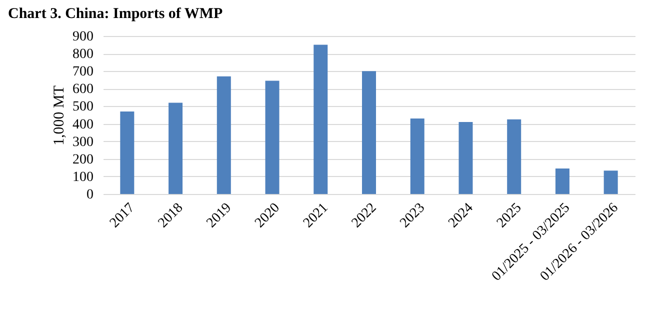 Image resolution: width=665 pixels, height=320 pixels. What do you see at coordinates (83, 90) in the screenshot?
I see `y-tick-label: 600` at bounding box center [83, 90].